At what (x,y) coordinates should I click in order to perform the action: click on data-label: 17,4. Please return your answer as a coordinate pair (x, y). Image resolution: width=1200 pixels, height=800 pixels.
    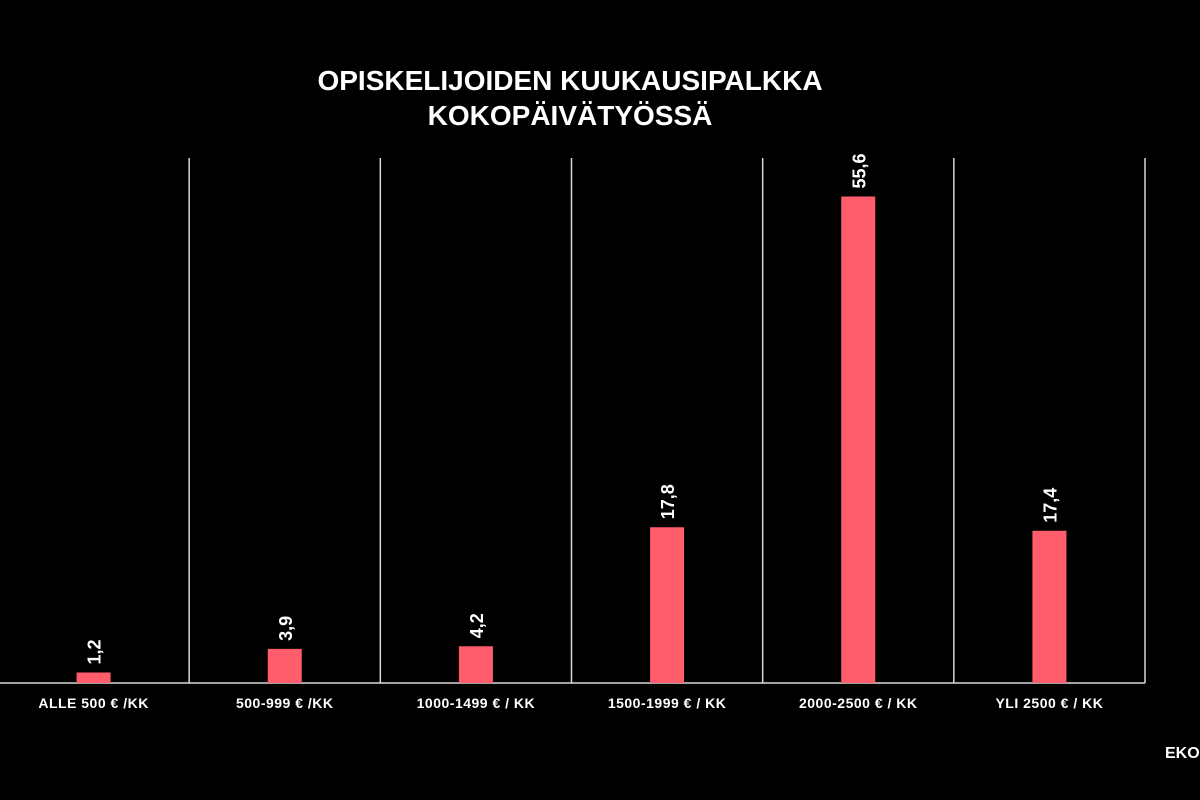
    Looking at the image, I should click on (1050, 505).